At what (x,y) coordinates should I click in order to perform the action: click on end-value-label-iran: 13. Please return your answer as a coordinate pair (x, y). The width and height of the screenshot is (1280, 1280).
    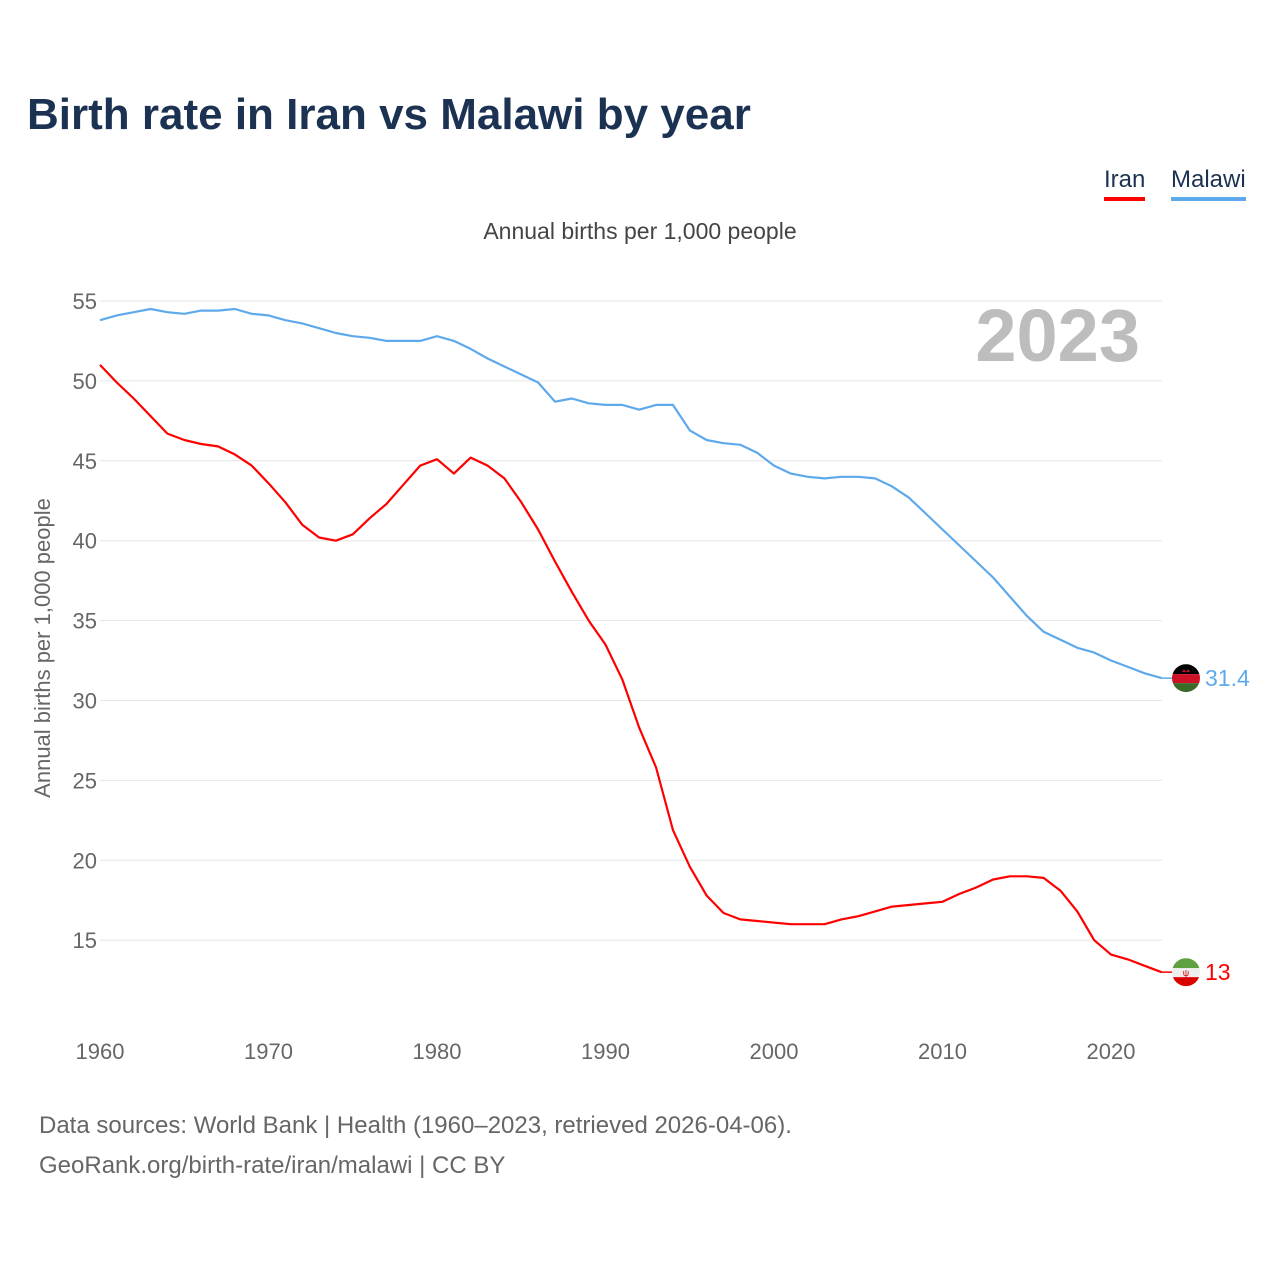
    Looking at the image, I should click on (1218, 972).